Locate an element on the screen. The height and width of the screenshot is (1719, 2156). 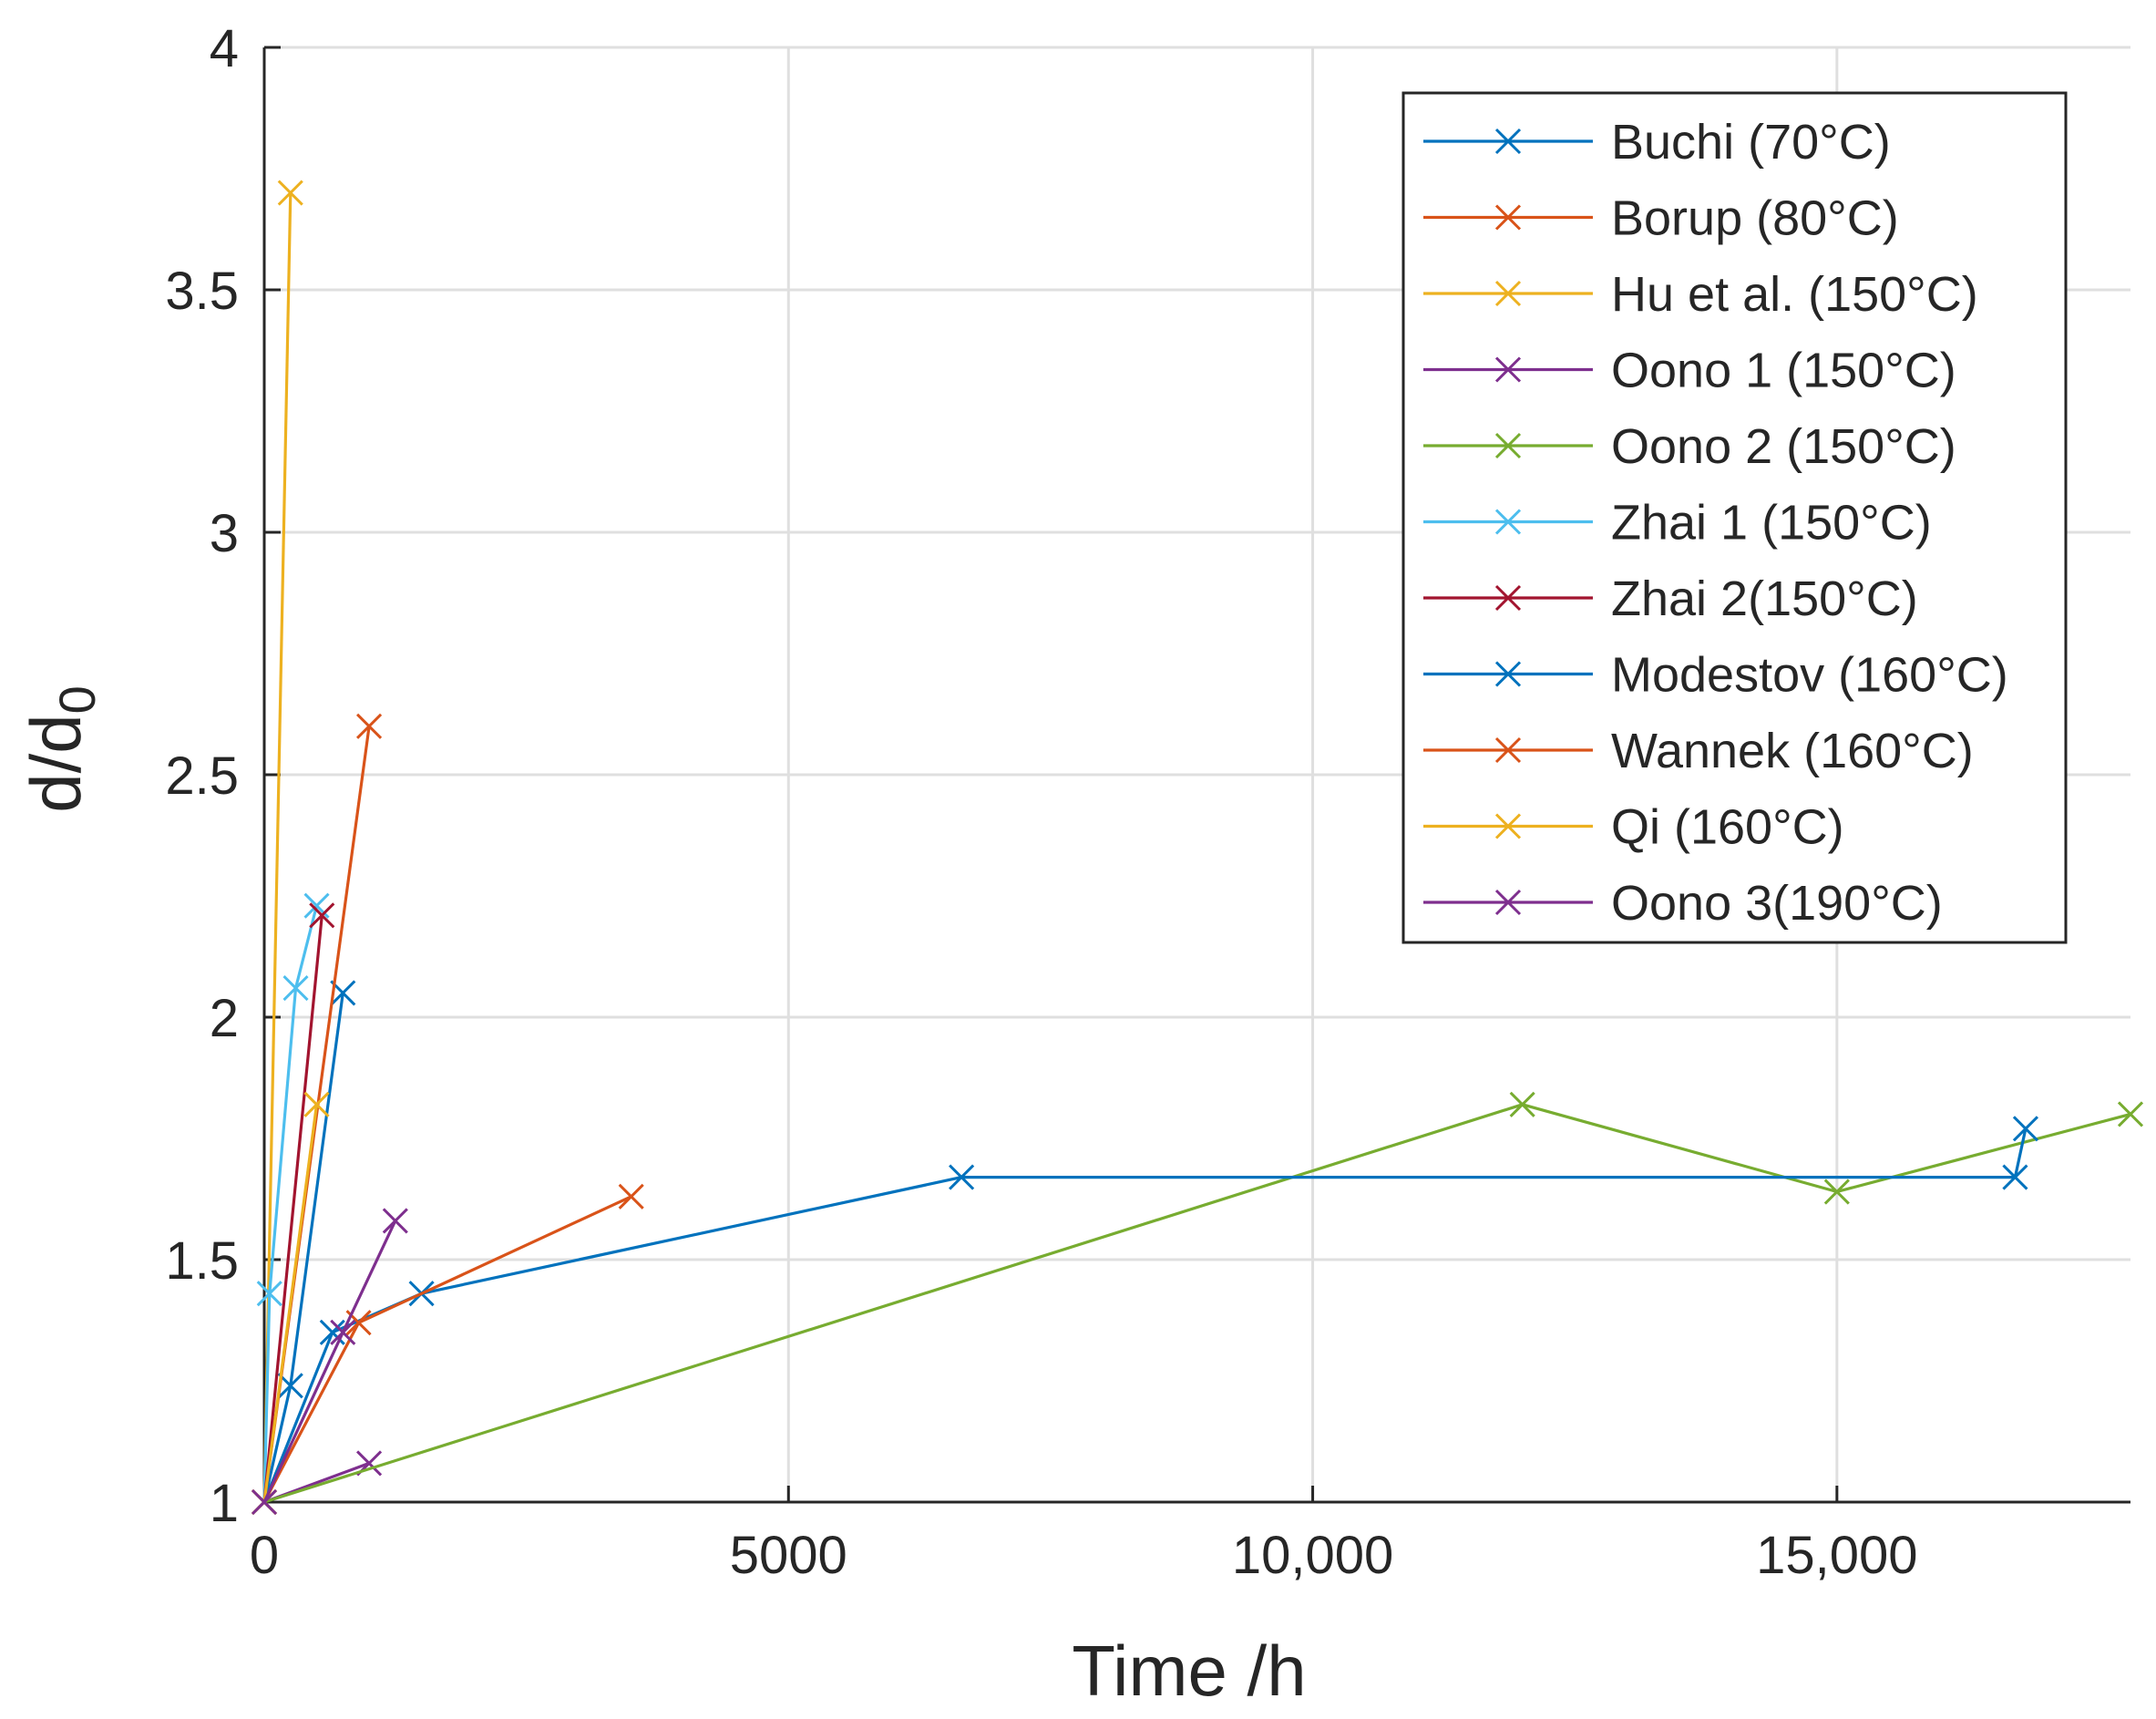
legend-item: Qi (160°C) is located at coordinates (1633, 827).